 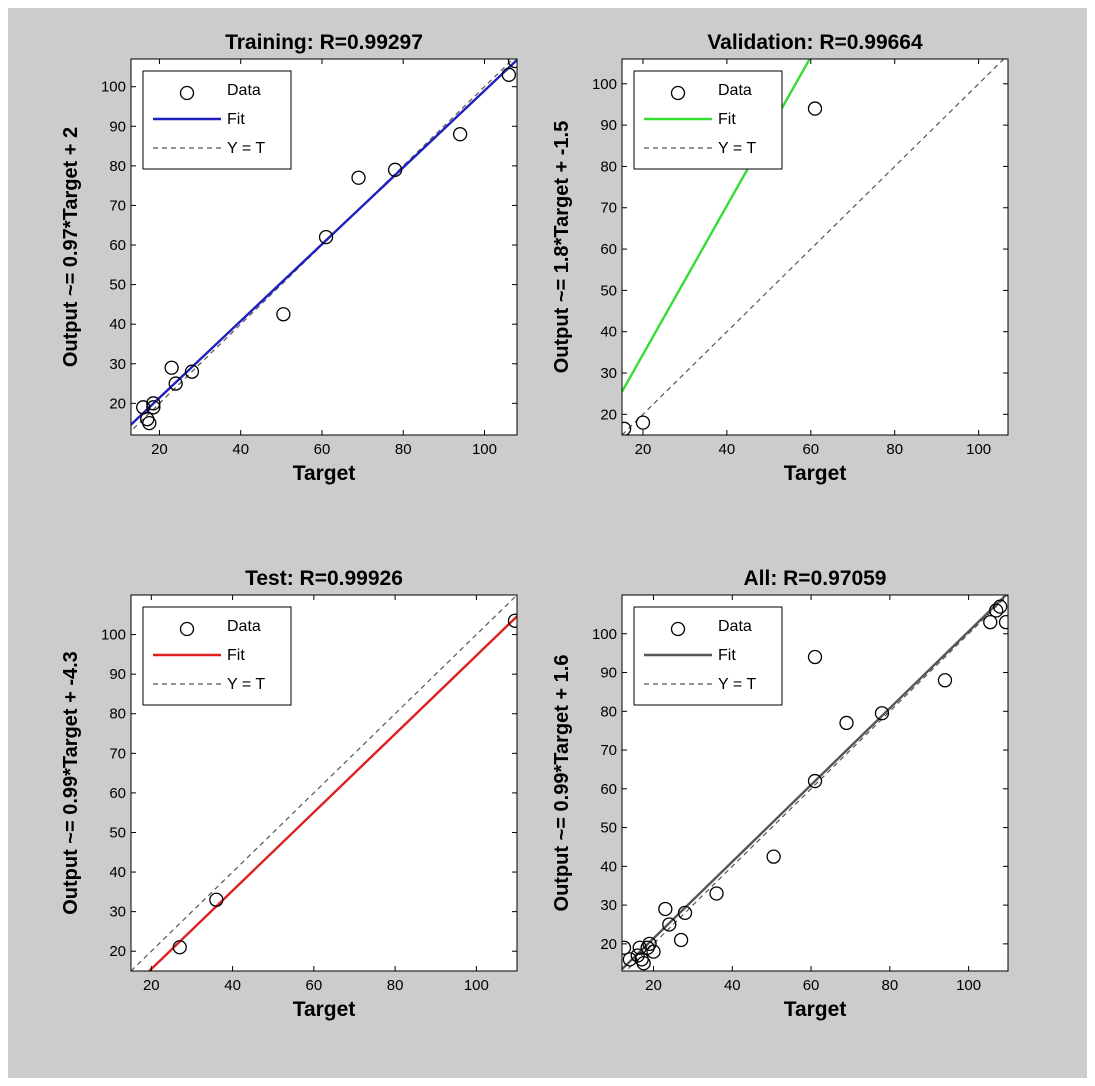 What do you see at coordinates (324, 578) in the screenshot?
I see `plot-title: Test: R=0.99926` at bounding box center [324, 578].